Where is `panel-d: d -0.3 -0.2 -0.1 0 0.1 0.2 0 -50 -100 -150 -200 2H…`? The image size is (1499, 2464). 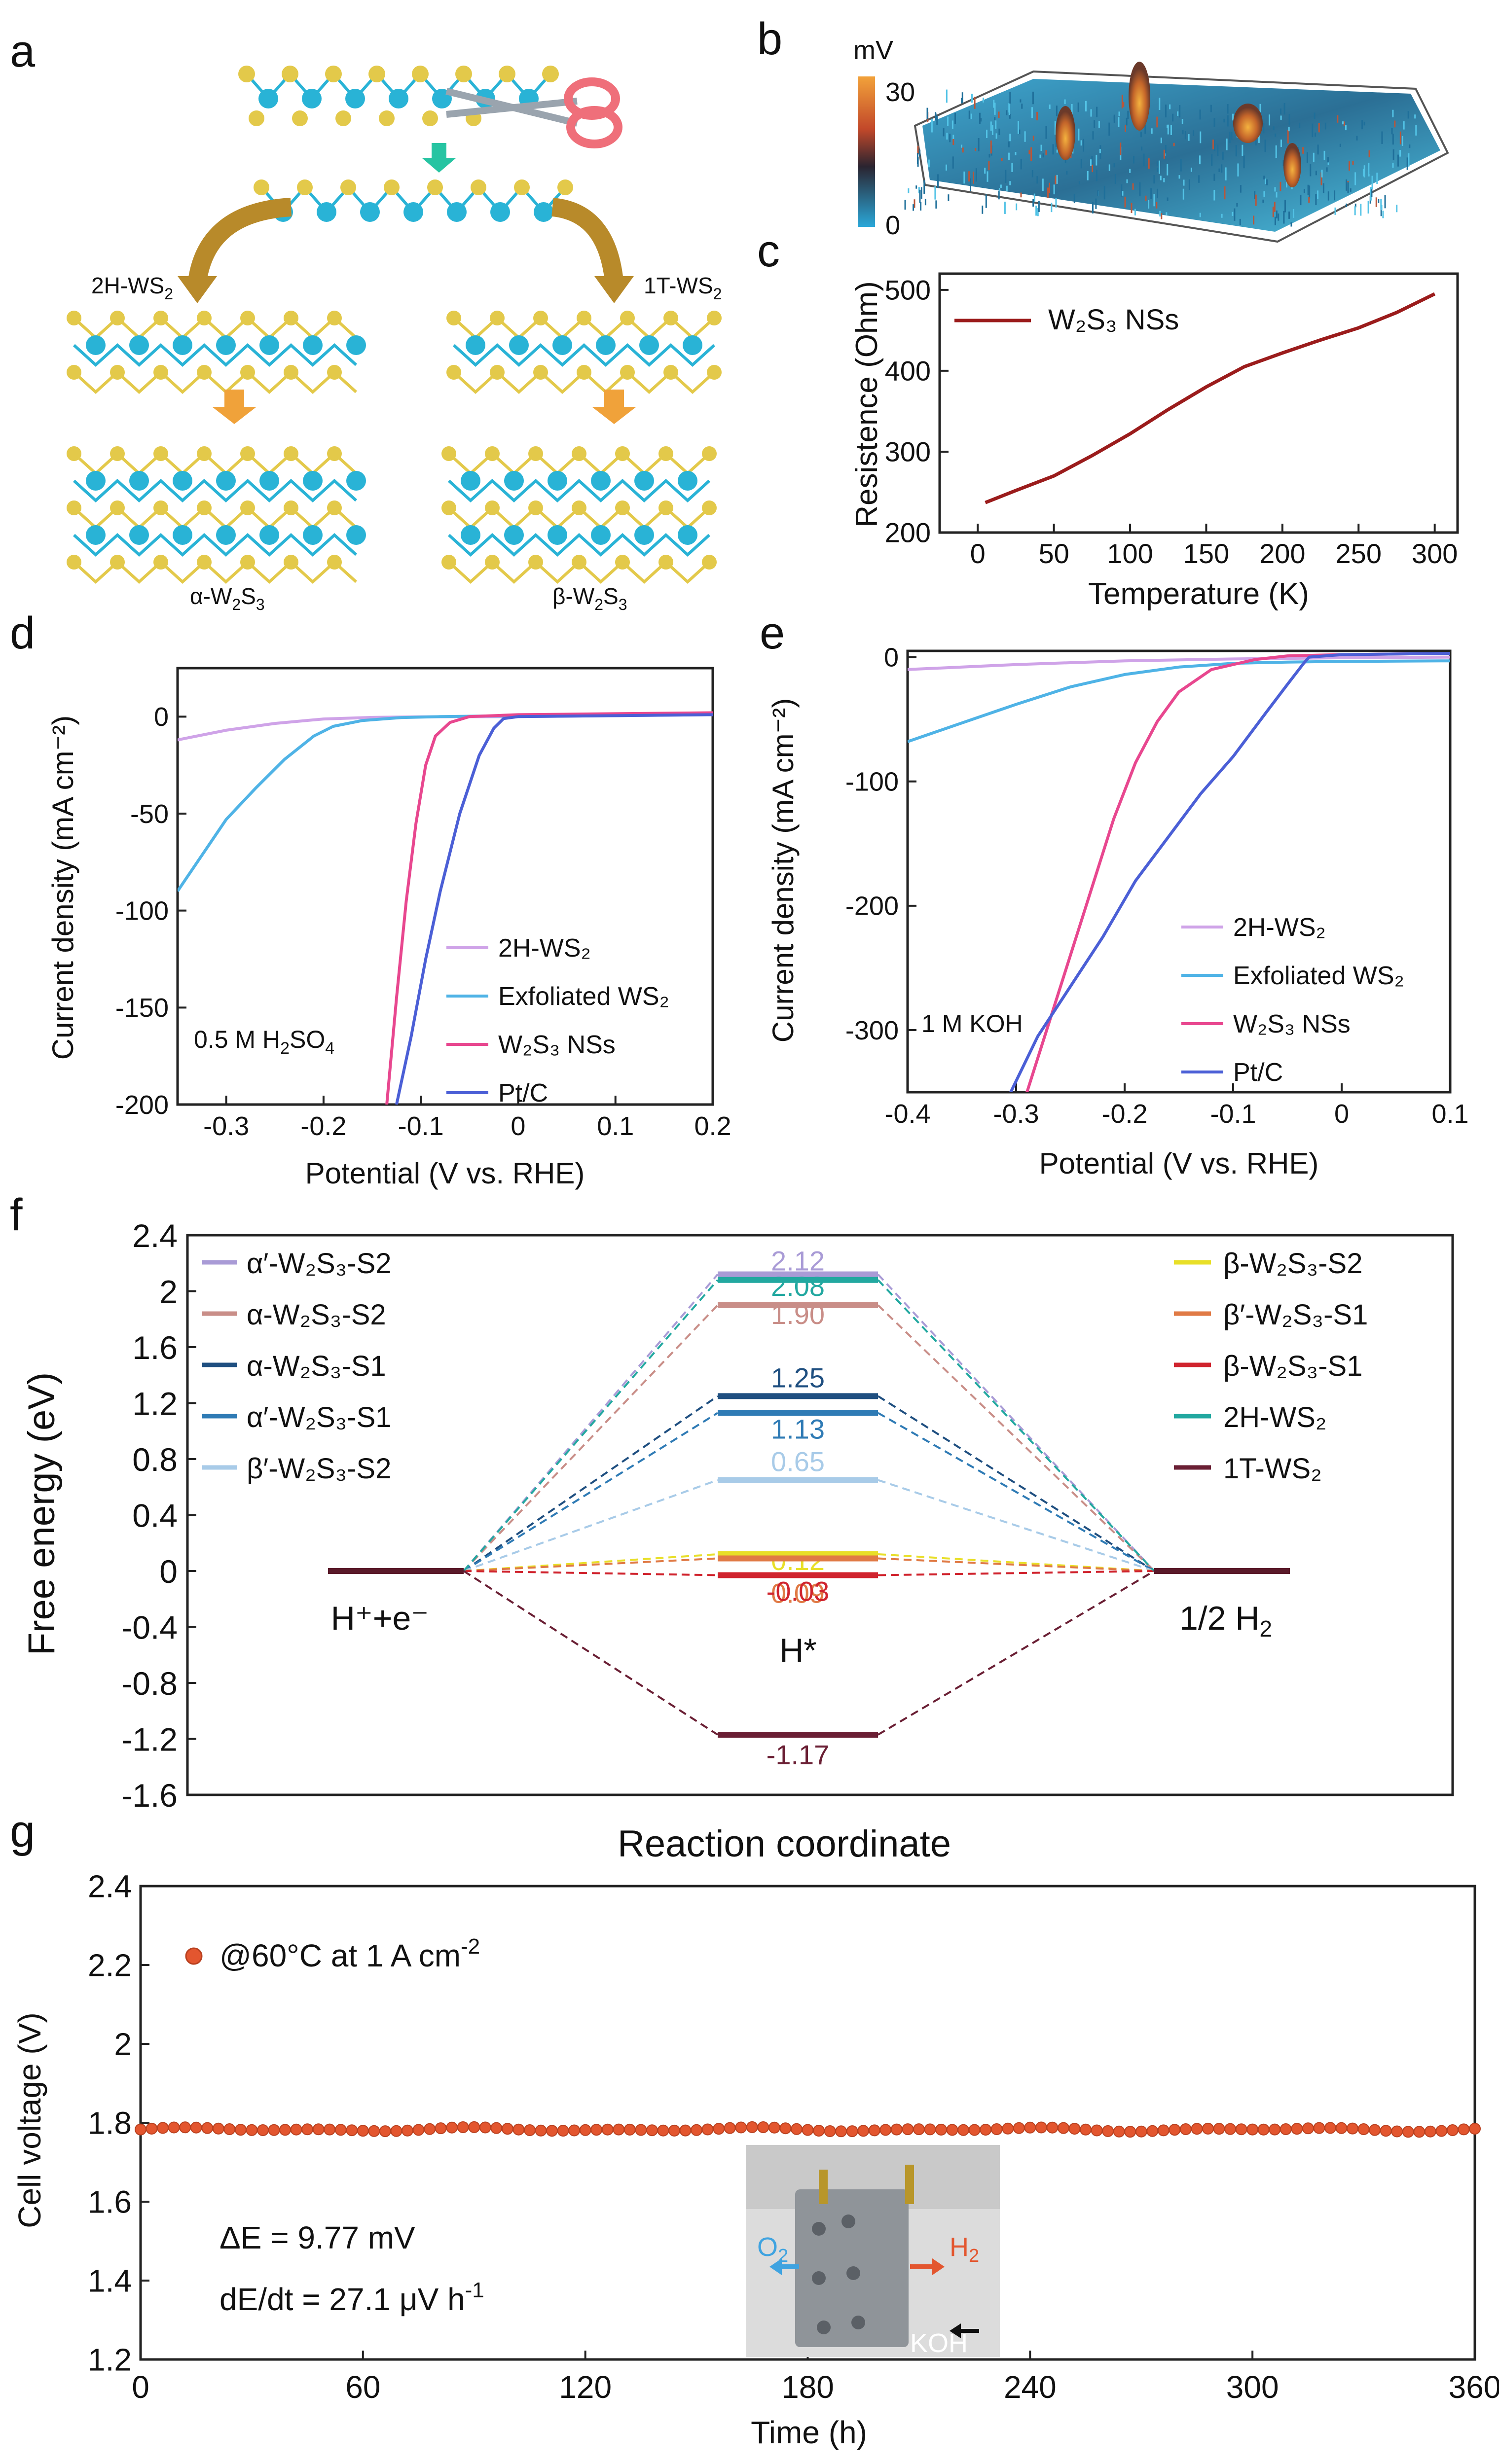
panel-d: d -0.3 -0.2 -0.1 0 0.1 0.2 0 -50 -100 -150 -200 2H… is located at coordinates (370, 899).